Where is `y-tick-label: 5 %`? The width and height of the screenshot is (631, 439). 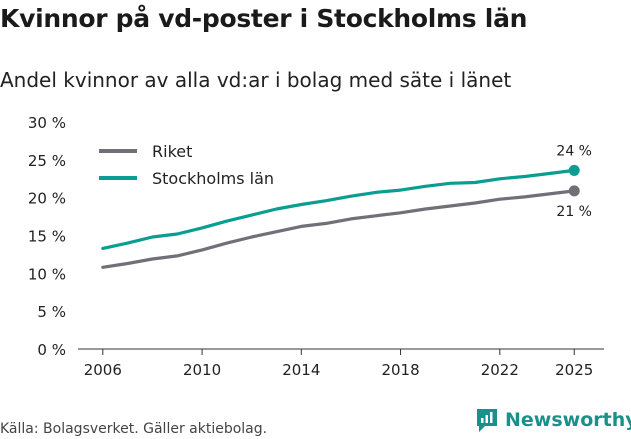
y-tick-label: 5 % is located at coordinates (51, 312).